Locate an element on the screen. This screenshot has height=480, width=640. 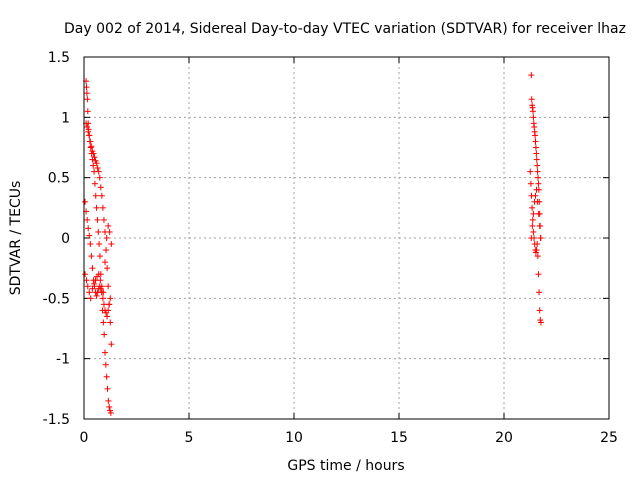
x-tick-label: 15 is located at coordinates (399, 438).